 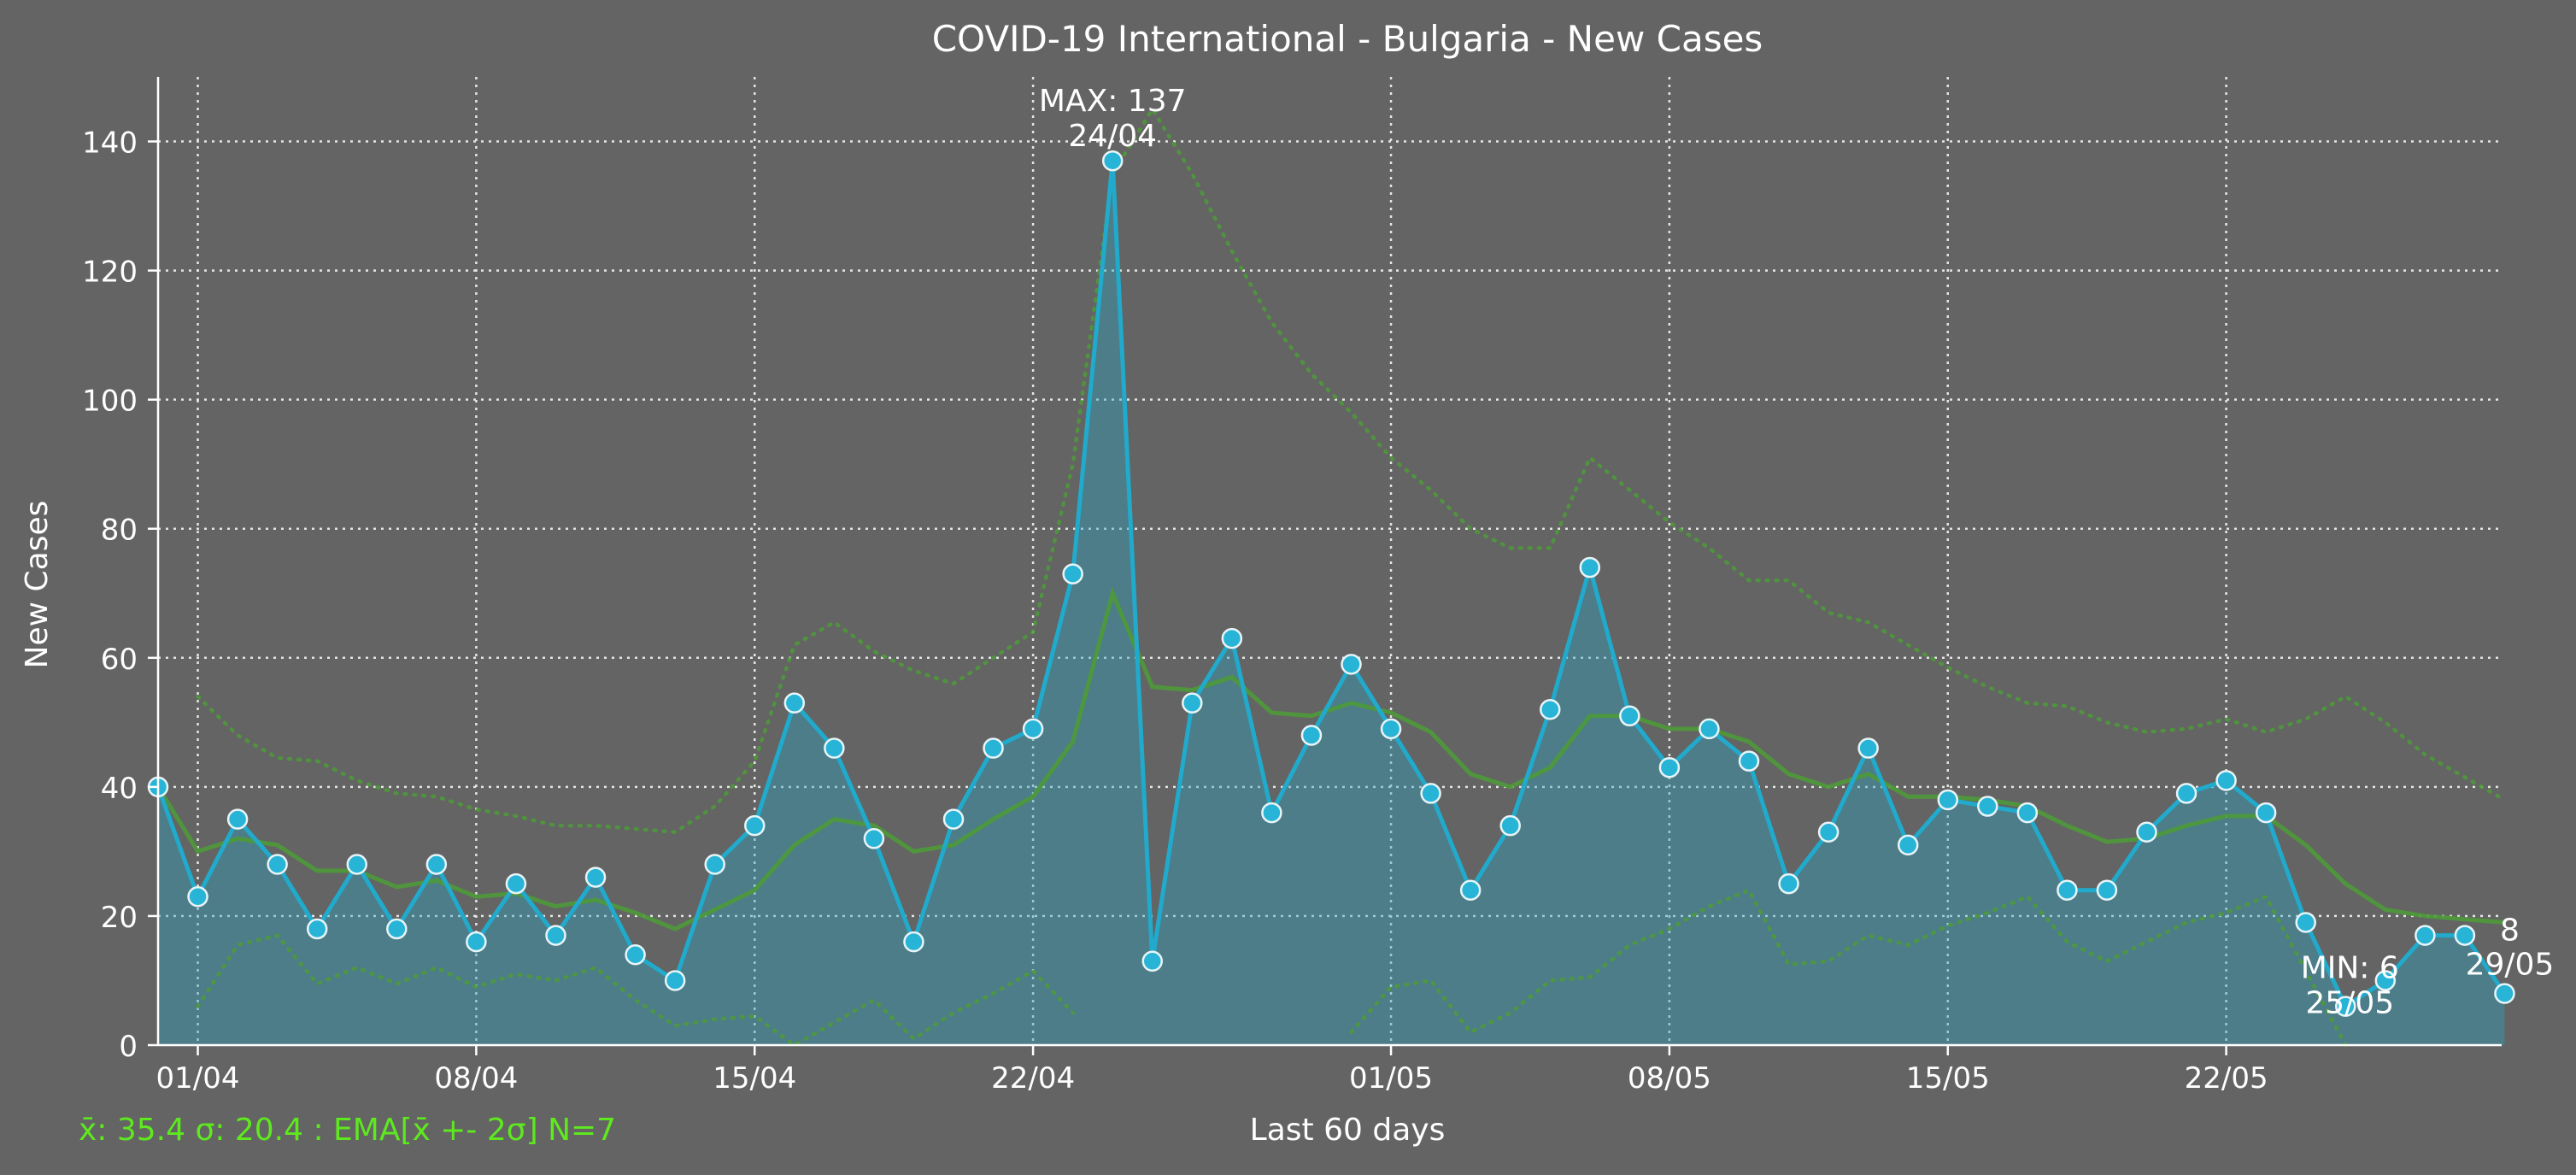 What do you see at coordinates (110, 402) in the screenshot?
I see `y-tick-label: 100` at bounding box center [110, 402].